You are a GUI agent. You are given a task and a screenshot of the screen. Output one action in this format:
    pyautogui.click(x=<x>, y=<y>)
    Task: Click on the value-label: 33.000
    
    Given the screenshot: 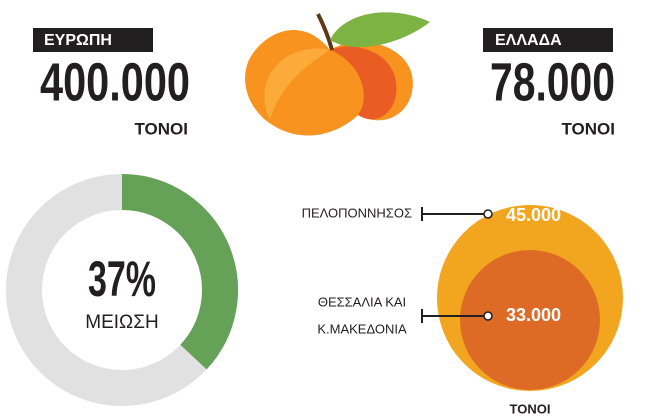 What is the action you would take?
    pyautogui.click(x=533, y=315)
    